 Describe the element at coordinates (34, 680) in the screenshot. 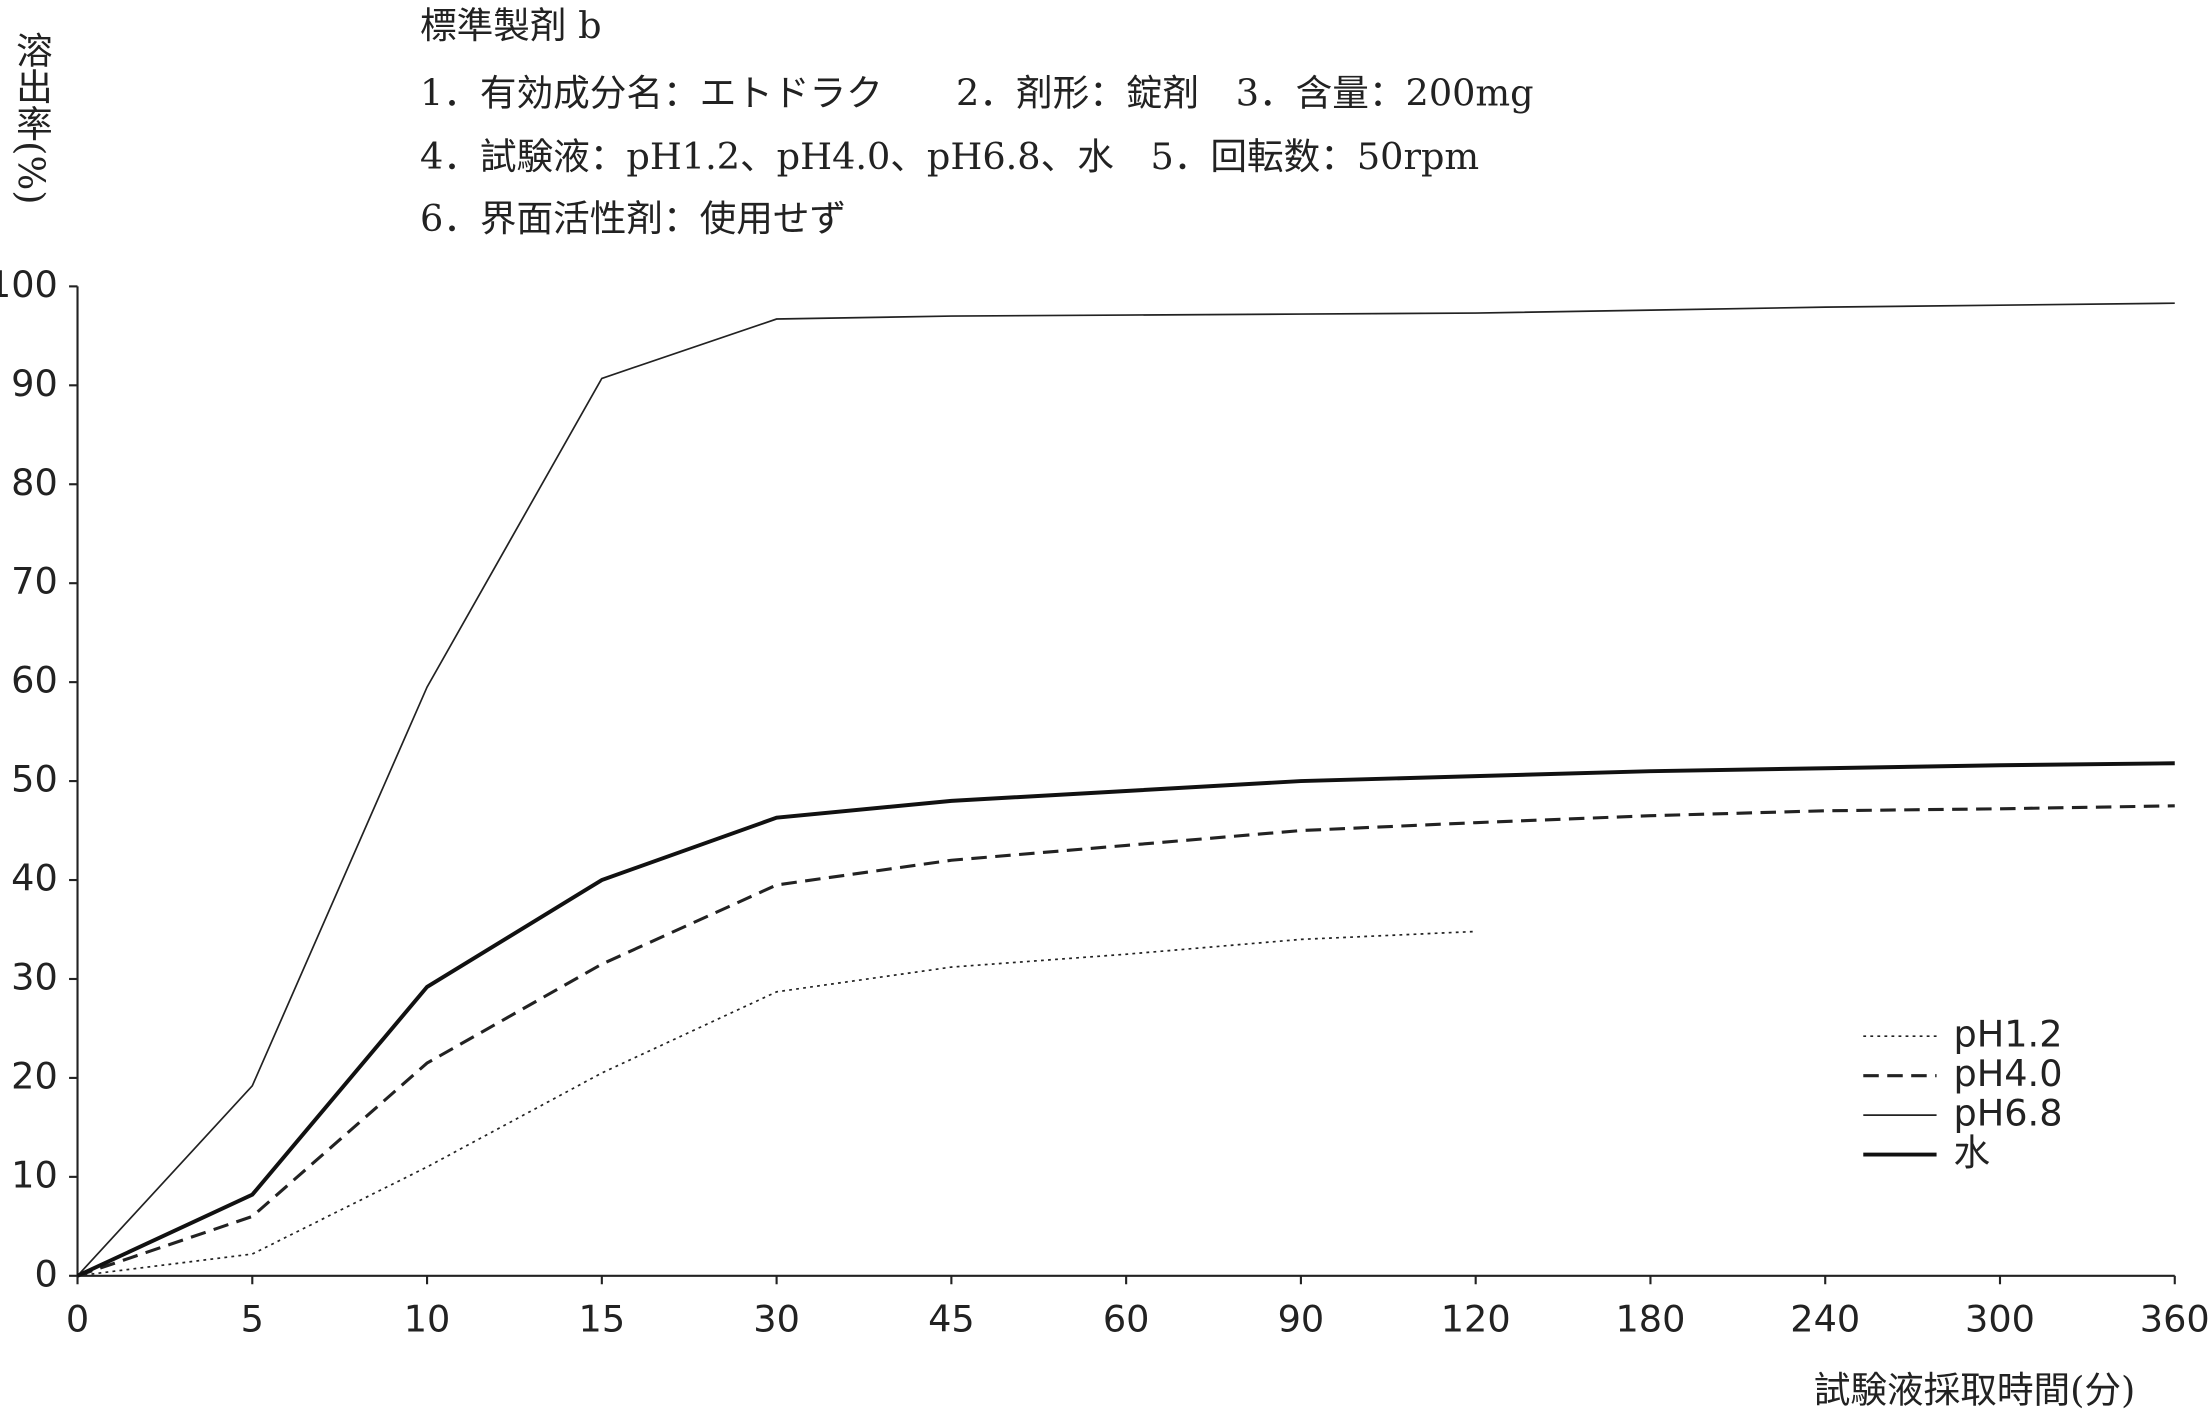

I see `y-tick-label: 60` at that location.